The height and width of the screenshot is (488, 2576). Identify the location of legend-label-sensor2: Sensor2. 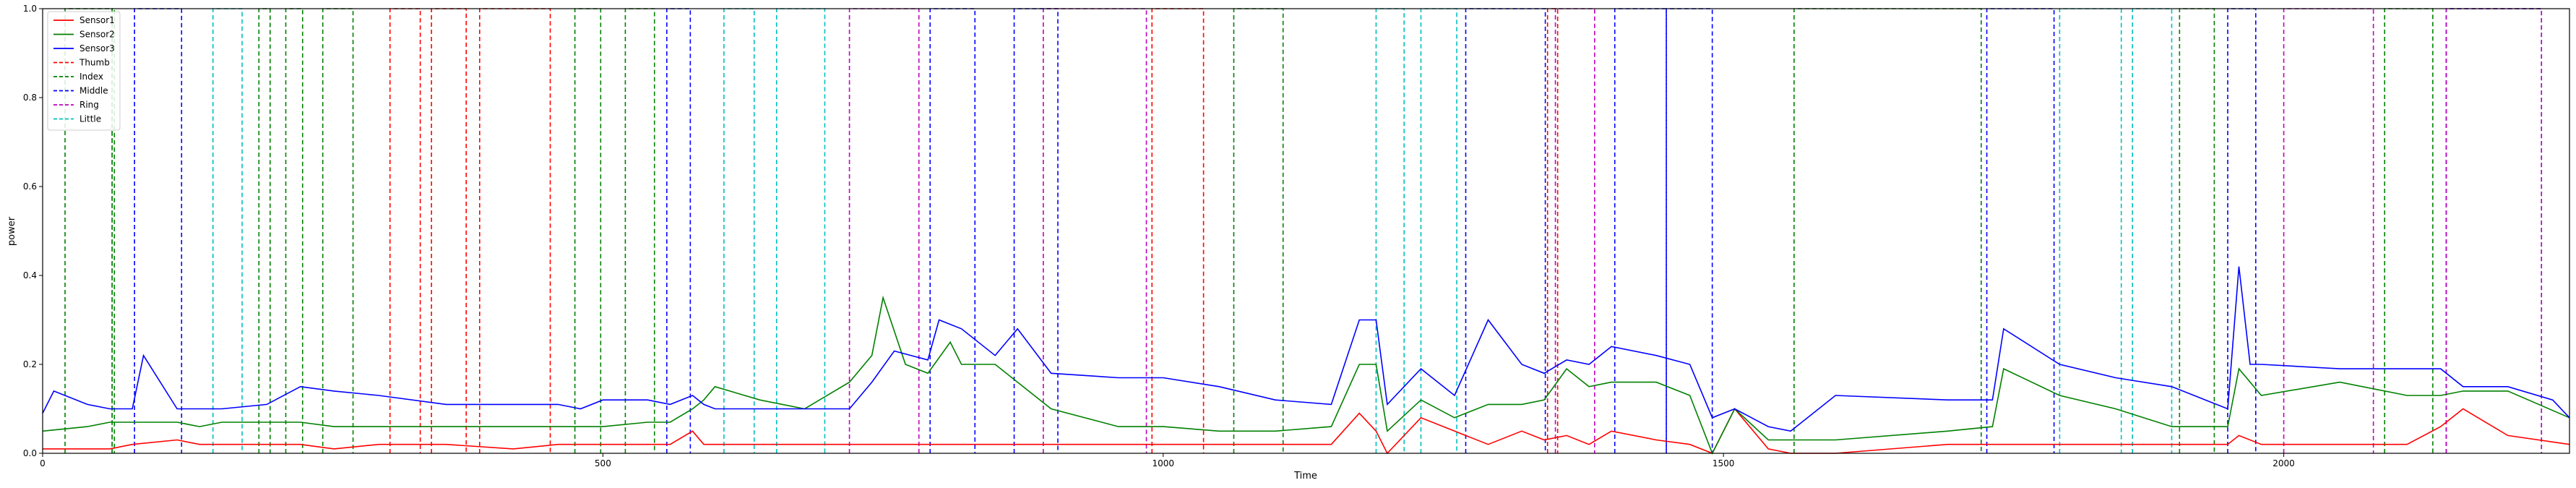
(97, 35).